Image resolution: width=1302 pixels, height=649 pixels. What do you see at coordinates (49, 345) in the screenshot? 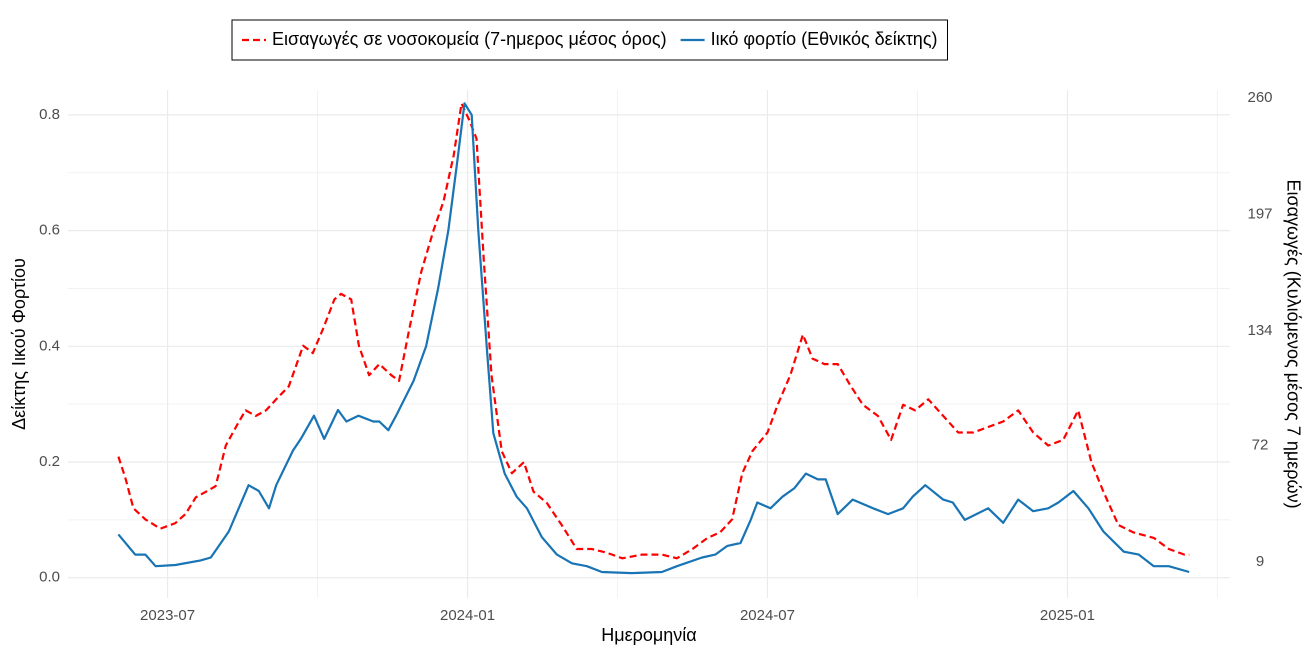
I see `y-tick-label: 0.4` at bounding box center [49, 345].